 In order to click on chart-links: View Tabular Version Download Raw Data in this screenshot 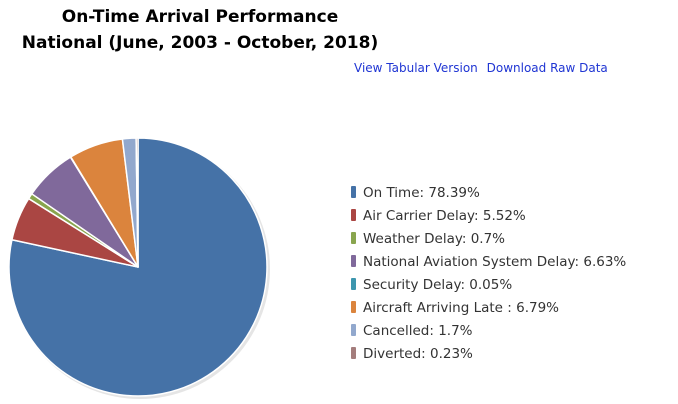, I will do `click(483, 68)`.